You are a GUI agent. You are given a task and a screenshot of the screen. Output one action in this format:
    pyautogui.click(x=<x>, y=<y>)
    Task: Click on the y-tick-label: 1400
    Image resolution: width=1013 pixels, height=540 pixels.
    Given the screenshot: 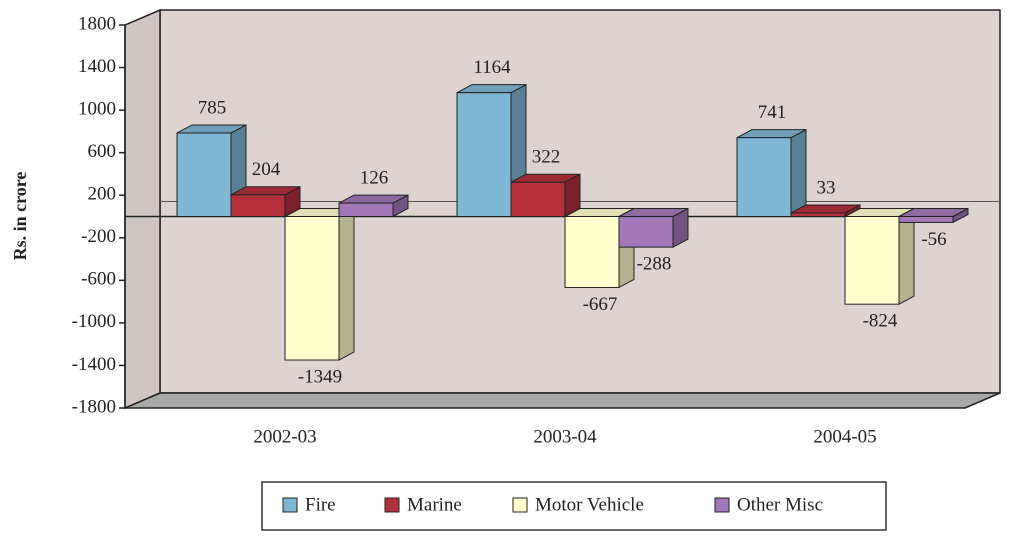 What is the action you would take?
    pyautogui.click(x=97, y=66)
    